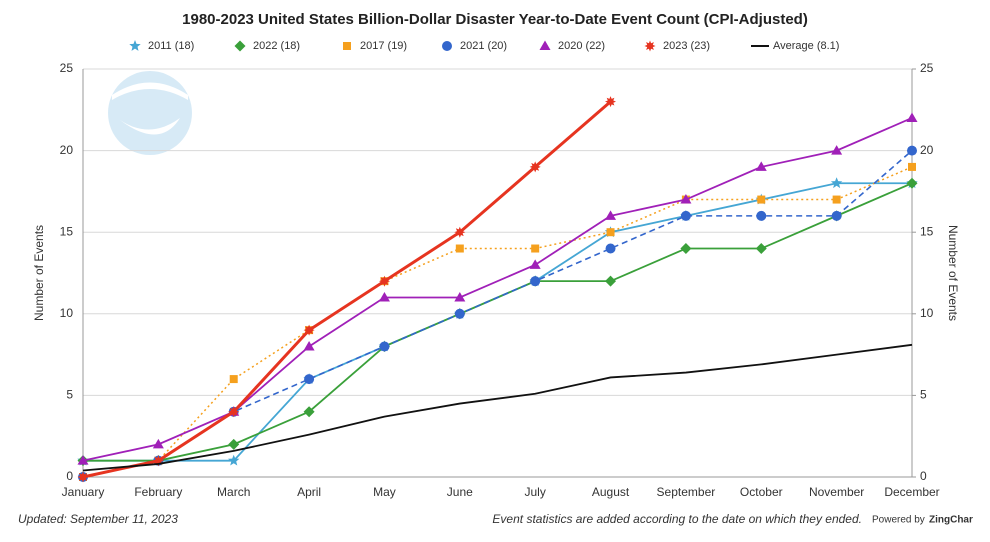  Describe the element at coordinates (923, 476) in the screenshot. I see `y2-tick-label: 0` at that location.